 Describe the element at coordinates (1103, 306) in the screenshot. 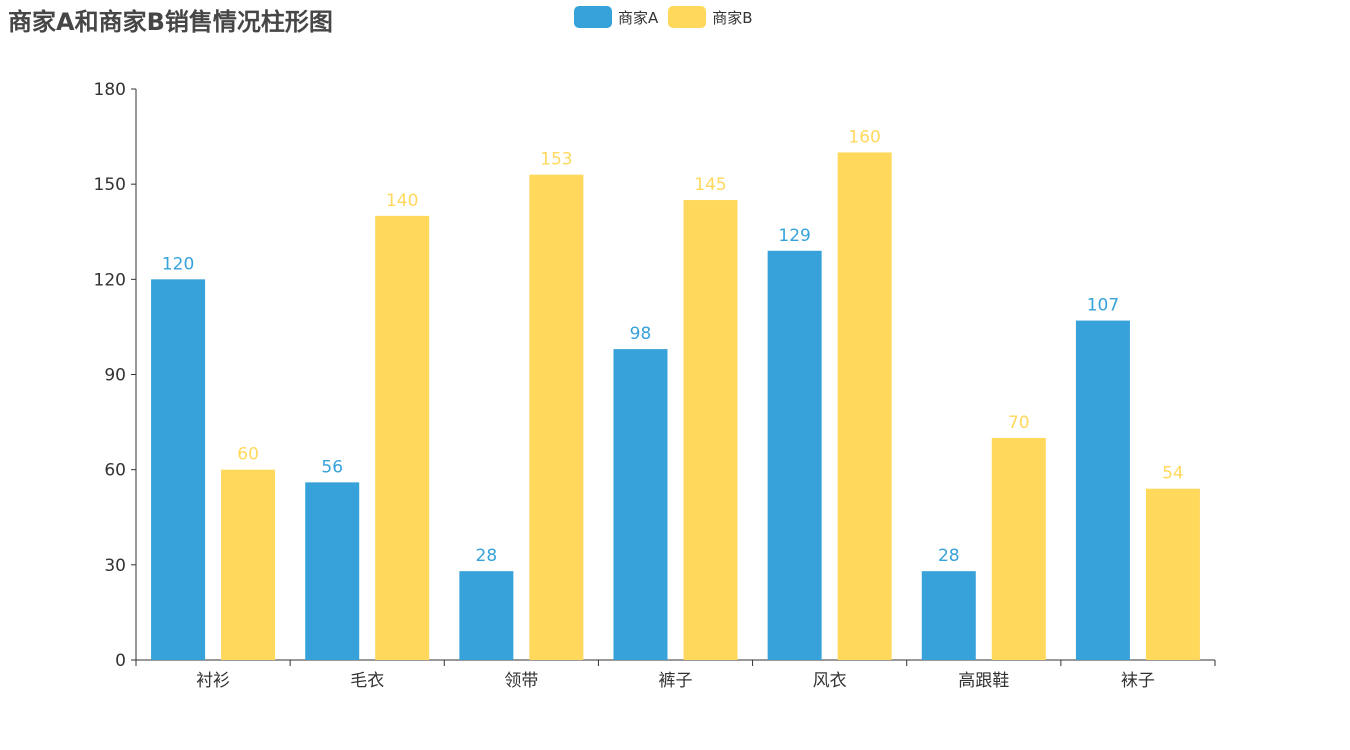

I see `data-label-series-a: 107` at that location.